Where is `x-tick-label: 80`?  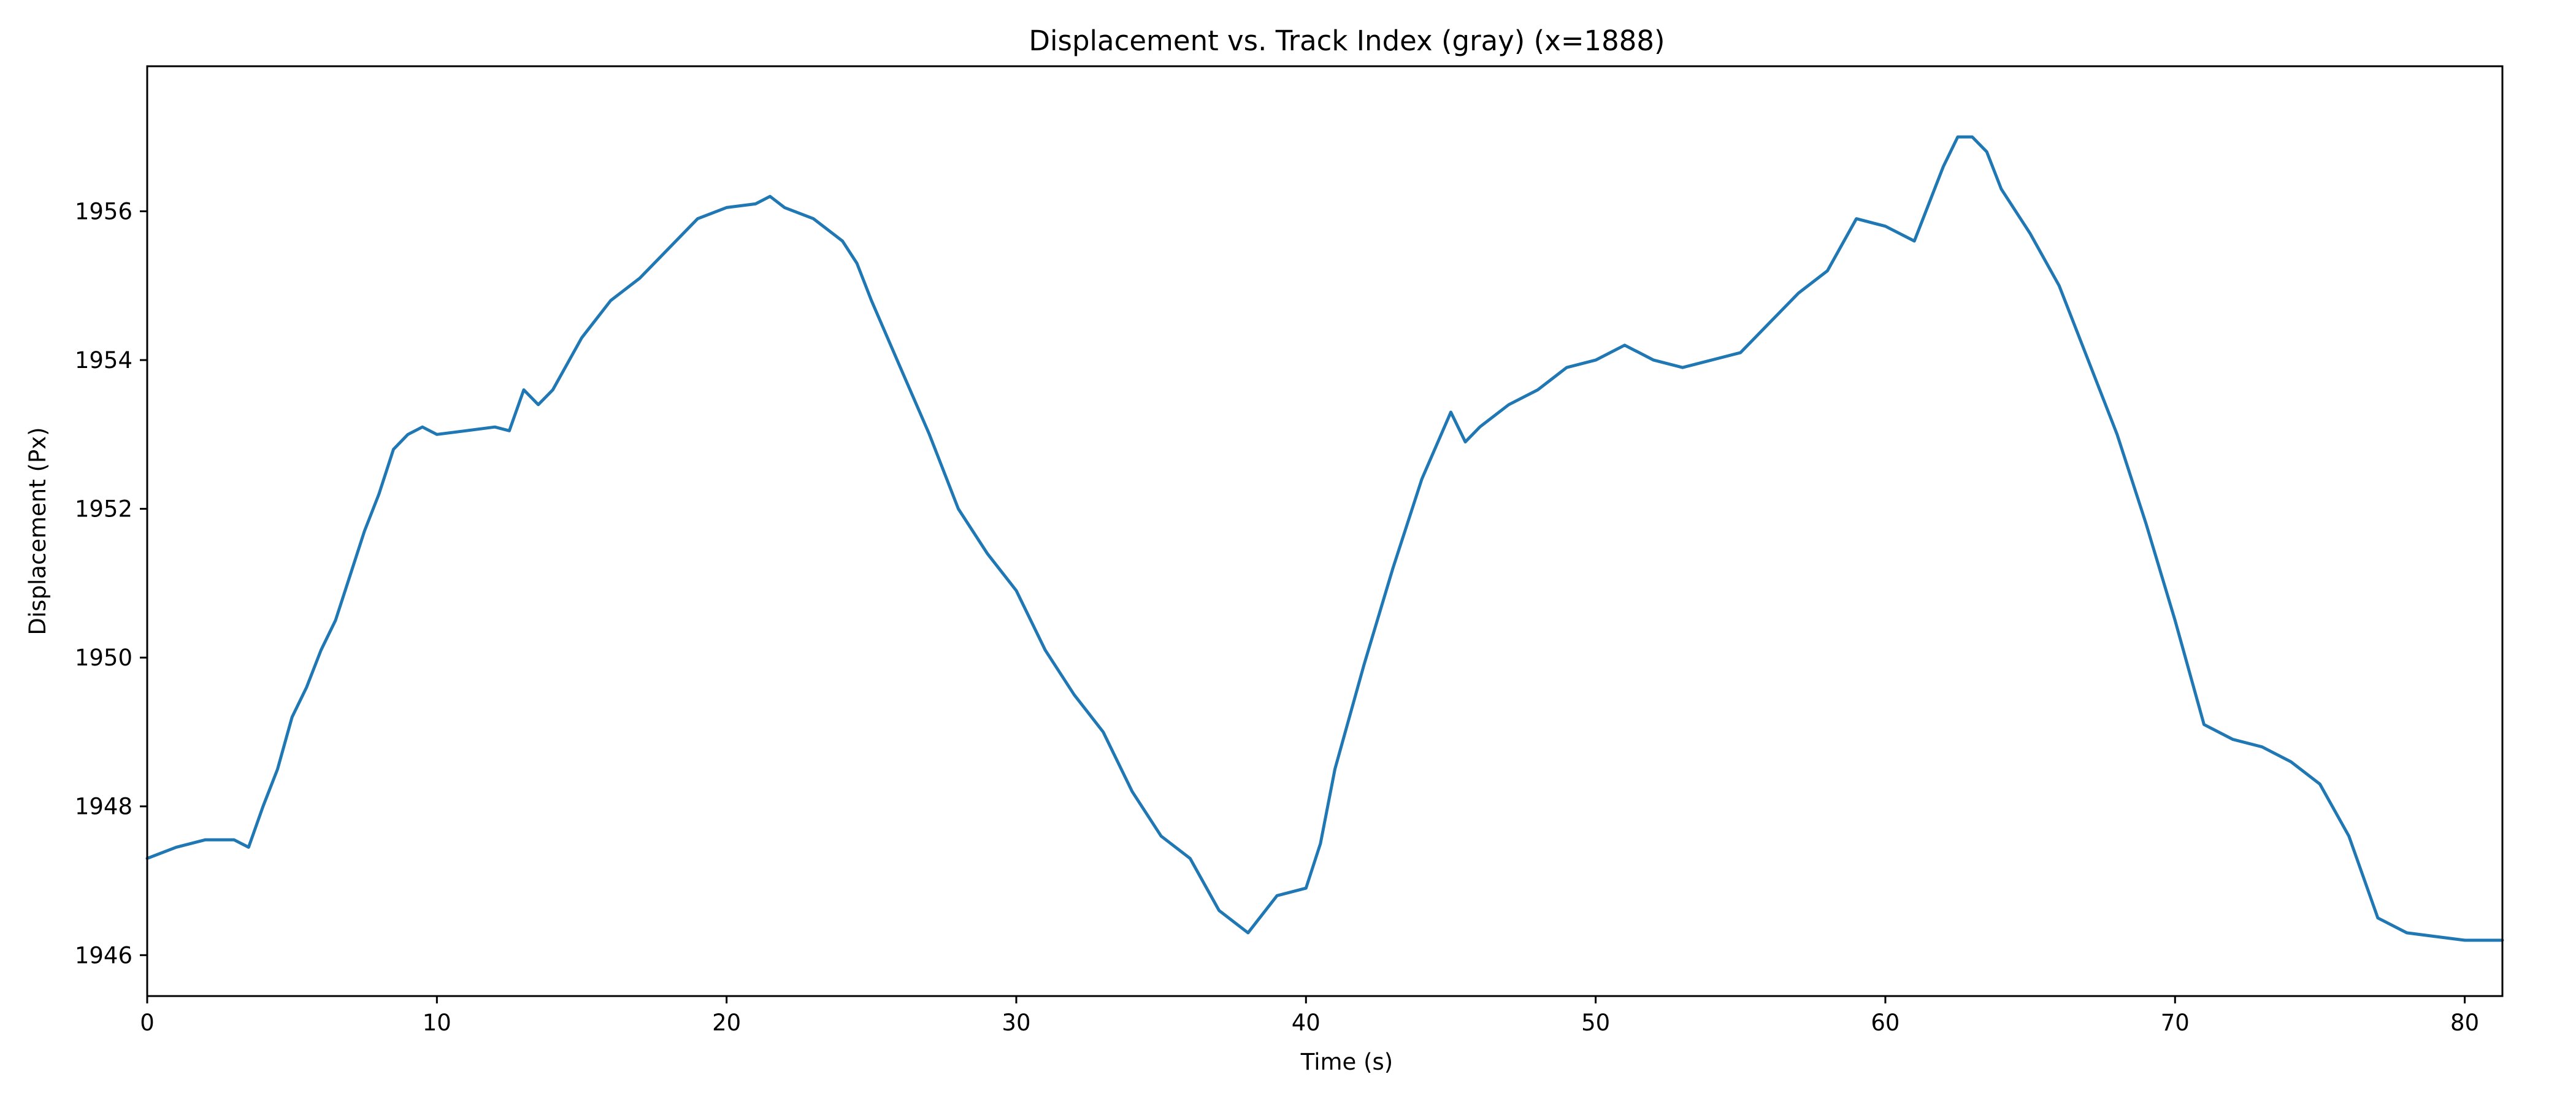 x-tick-label: 80 is located at coordinates (2464, 1023).